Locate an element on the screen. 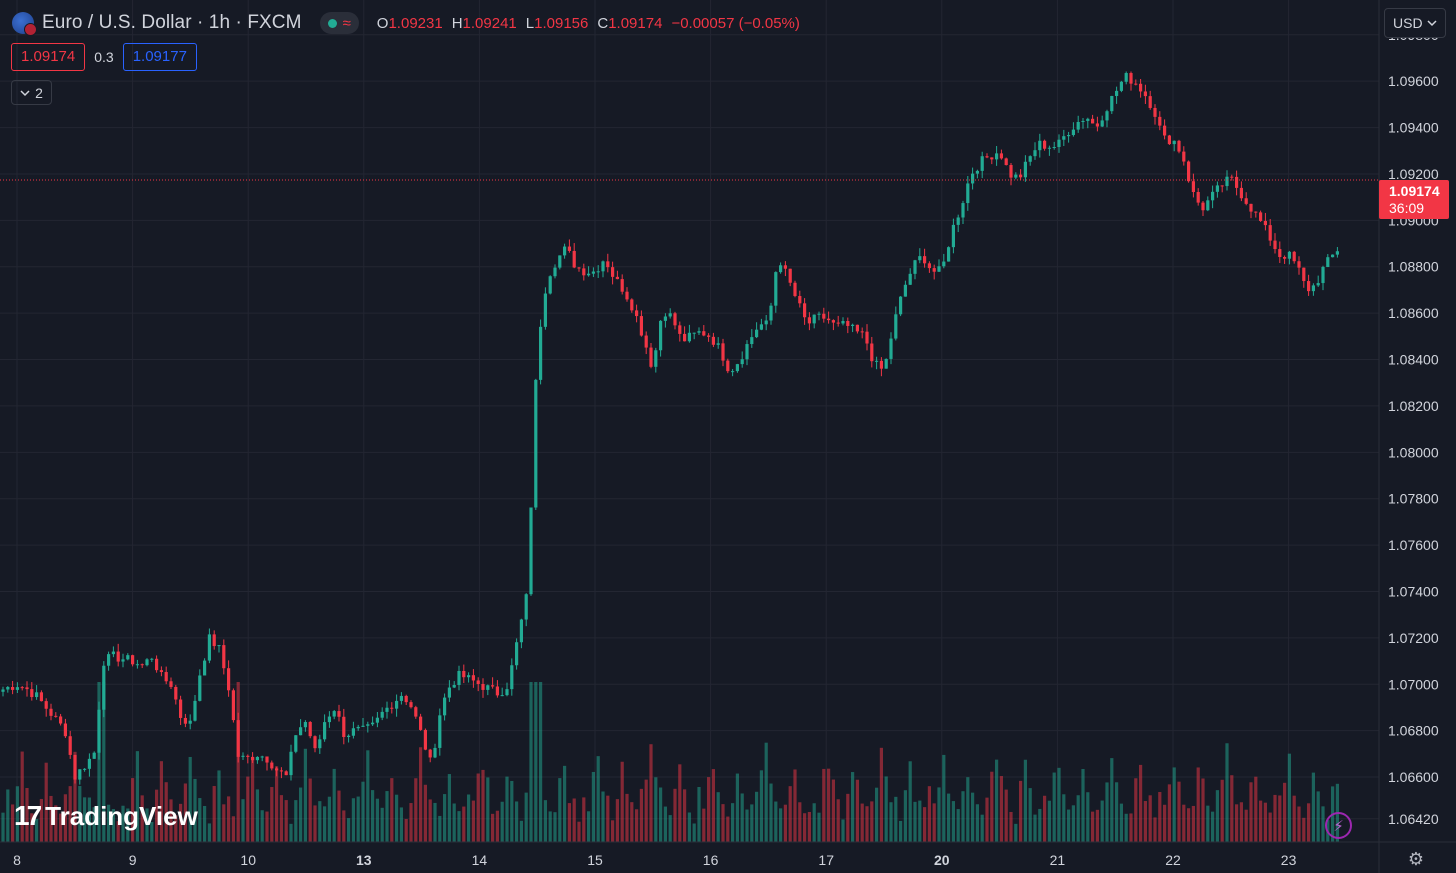 The image size is (1456, 873). indicators-toggle-button: 2 is located at coordinates (31, 92).